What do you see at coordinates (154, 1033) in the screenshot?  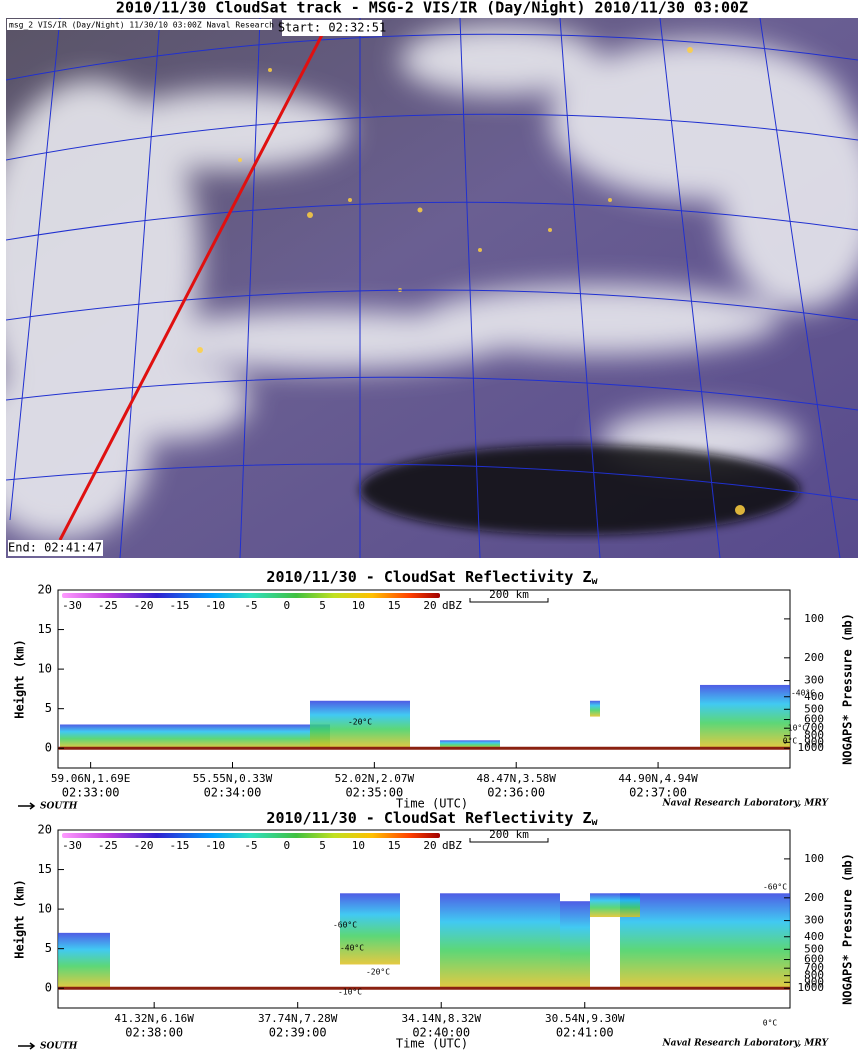 I see `x-tick-label: 02:38:00` at bounding box center [154, 1033].